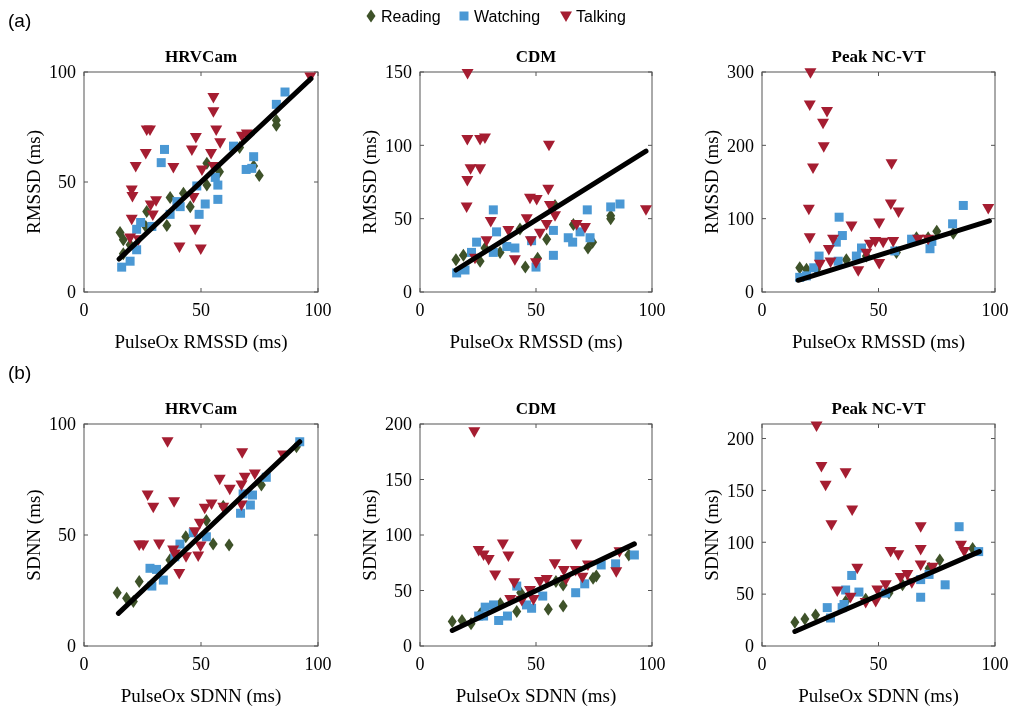 This screenshot has width=1014, height=708. I want to click on text: (b), so click(20, 372).